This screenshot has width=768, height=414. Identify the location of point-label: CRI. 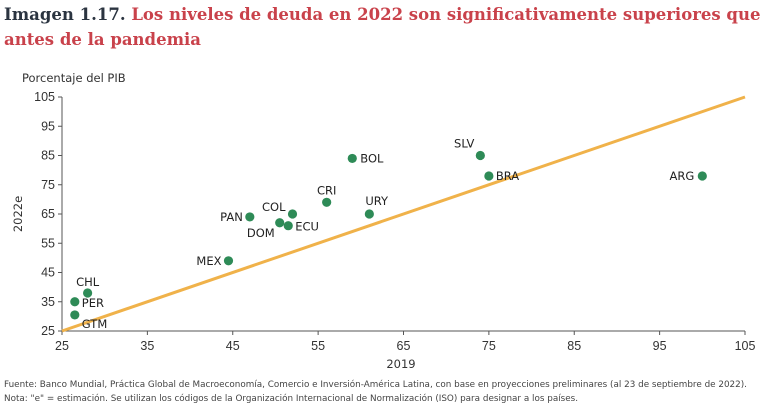
(326, 190).